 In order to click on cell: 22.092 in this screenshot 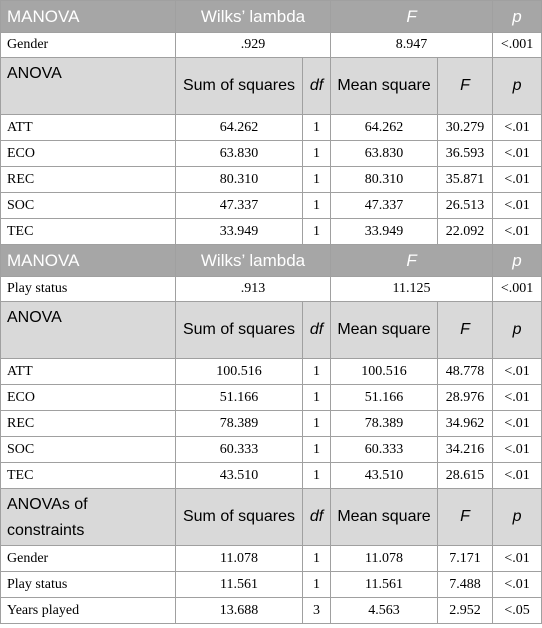, I will do `click(465, 231)`.